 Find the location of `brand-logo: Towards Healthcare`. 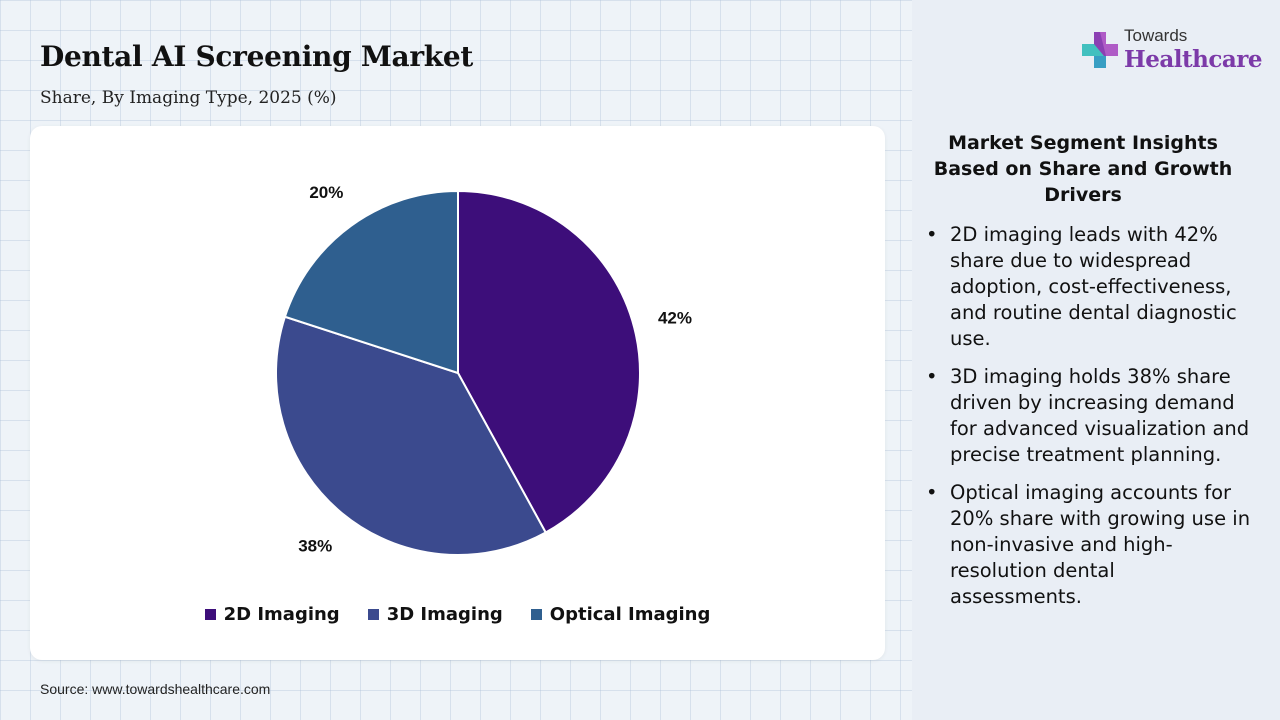

brand-logo: Towards Healthcare is located at coordinates (1171, 52).